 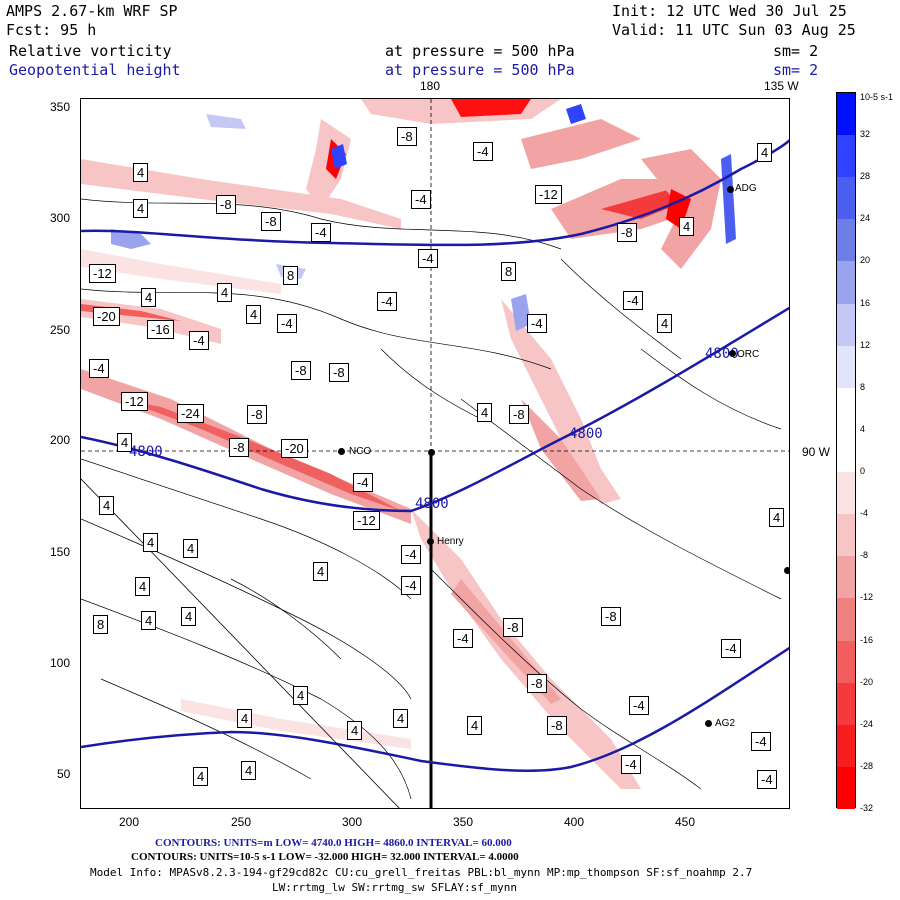 What do you see at coordinates (867, 639) in the screenshot?
I see `colorbar-label: -16` at bounding box center [867, 639].